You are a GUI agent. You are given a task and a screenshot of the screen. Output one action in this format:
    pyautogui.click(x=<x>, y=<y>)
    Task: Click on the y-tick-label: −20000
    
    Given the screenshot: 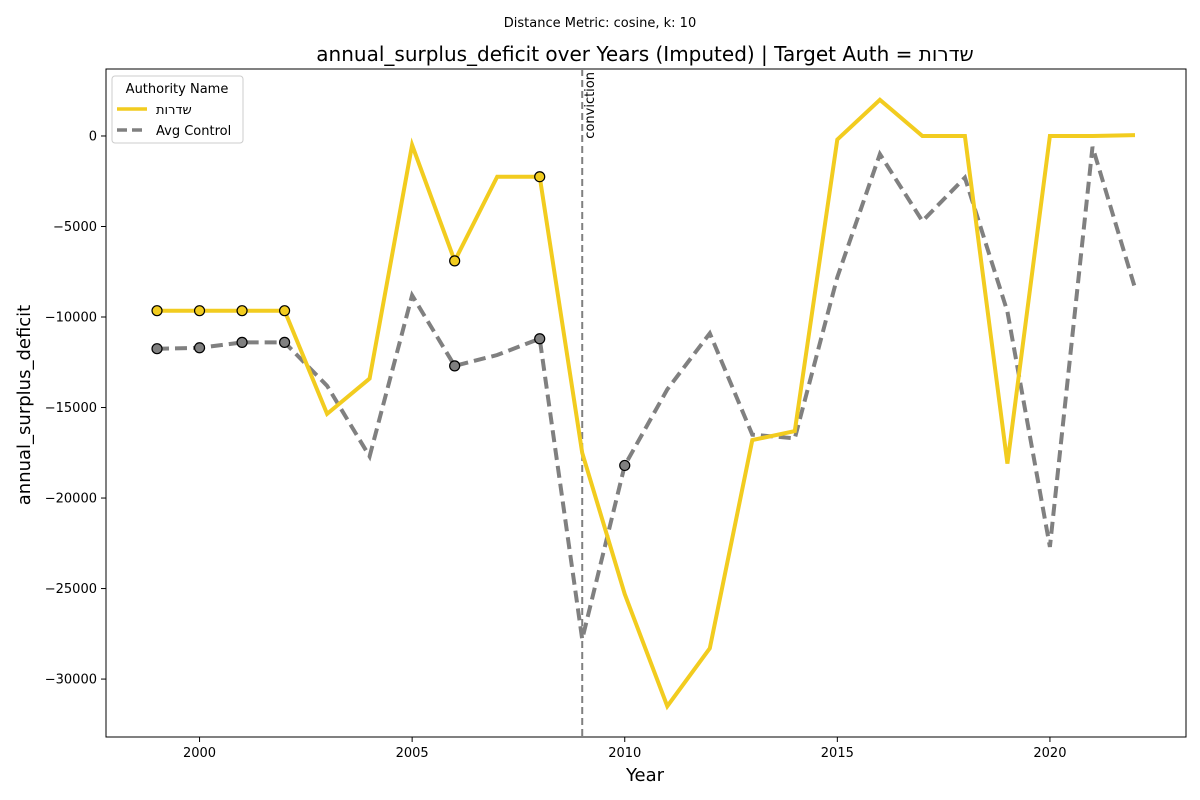 What is the action you would take?
    pyautogui.click(x=71, y=499)
    